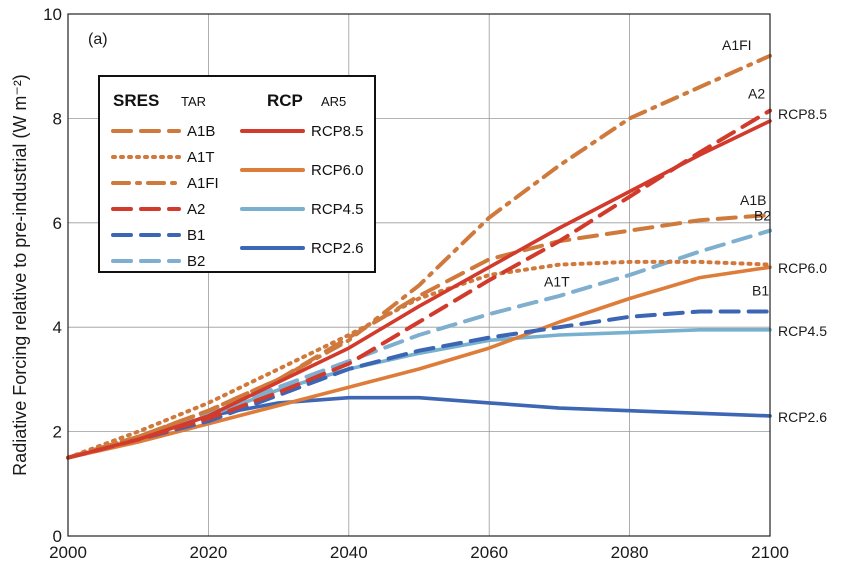  Describe the element at coordinates (770, 552) in the screenshot. I see `x-tick-label: 2100` at that location.